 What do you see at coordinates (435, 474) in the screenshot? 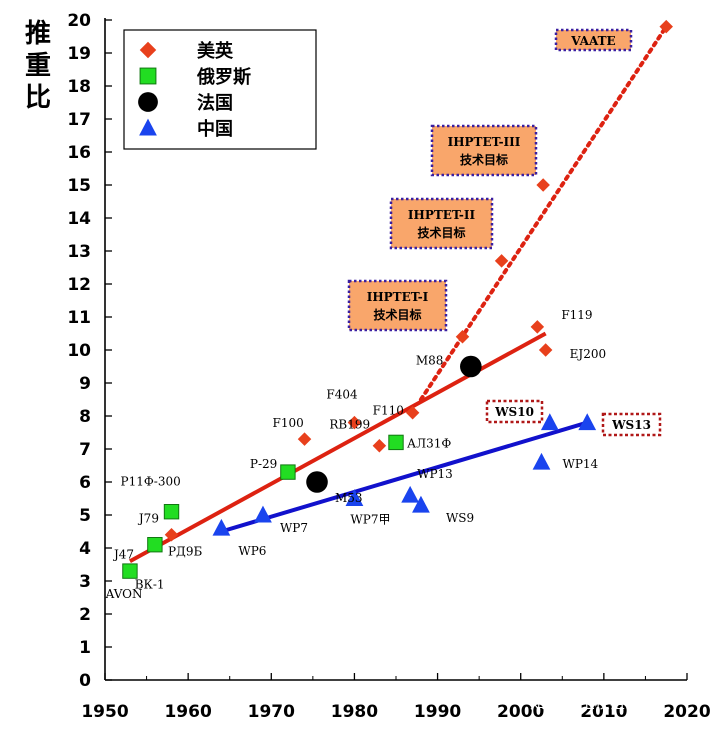
I see `point-label: WP13` at bounding box center [435, 474].